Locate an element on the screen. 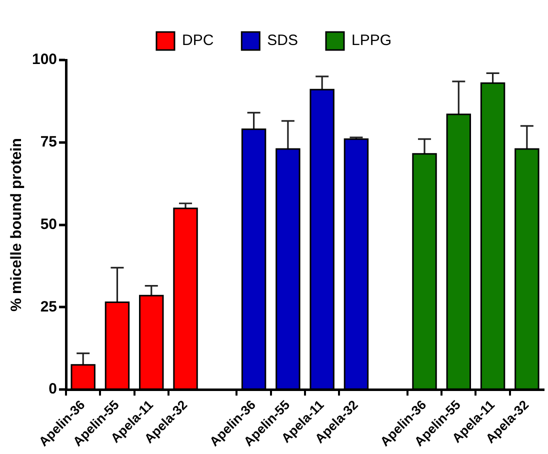  y-tick-label: 25 is located at coordinates (49, 307).